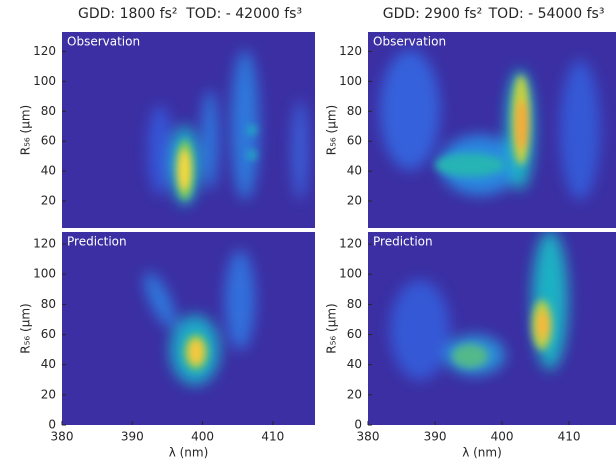  Describe the element at coordinates (546, 14) in the screenshot. I see `chart-subtitle: TOD: - 54000 fs³` at that location.